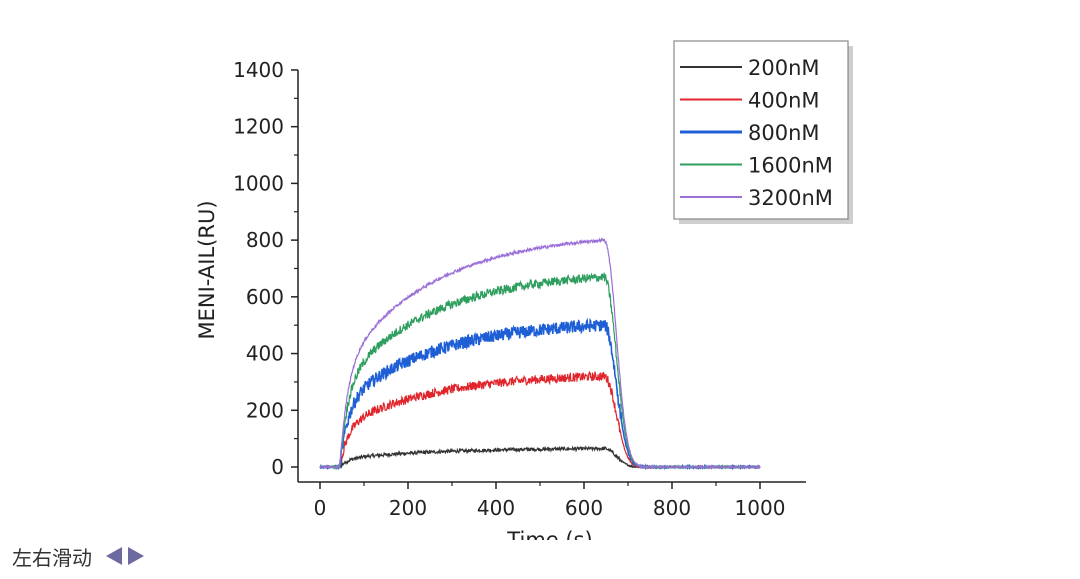 The image size is (1080, 579). Describe the element at coordinates (207, 269) in the screenshot. I see `y-axis-title: MENI-AIL(RU)` at that location.